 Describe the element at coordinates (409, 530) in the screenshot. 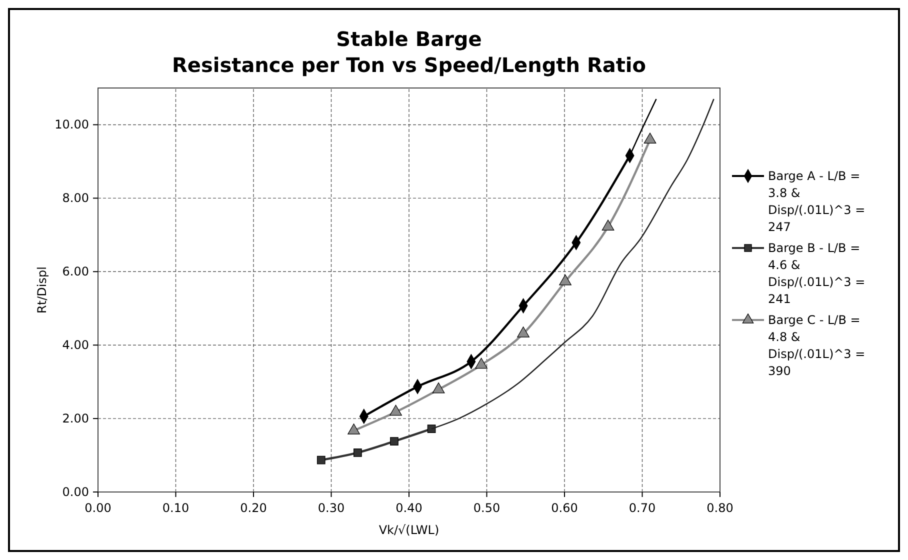

I see `x-axis-title: Vk/√(LWL)` at that location.